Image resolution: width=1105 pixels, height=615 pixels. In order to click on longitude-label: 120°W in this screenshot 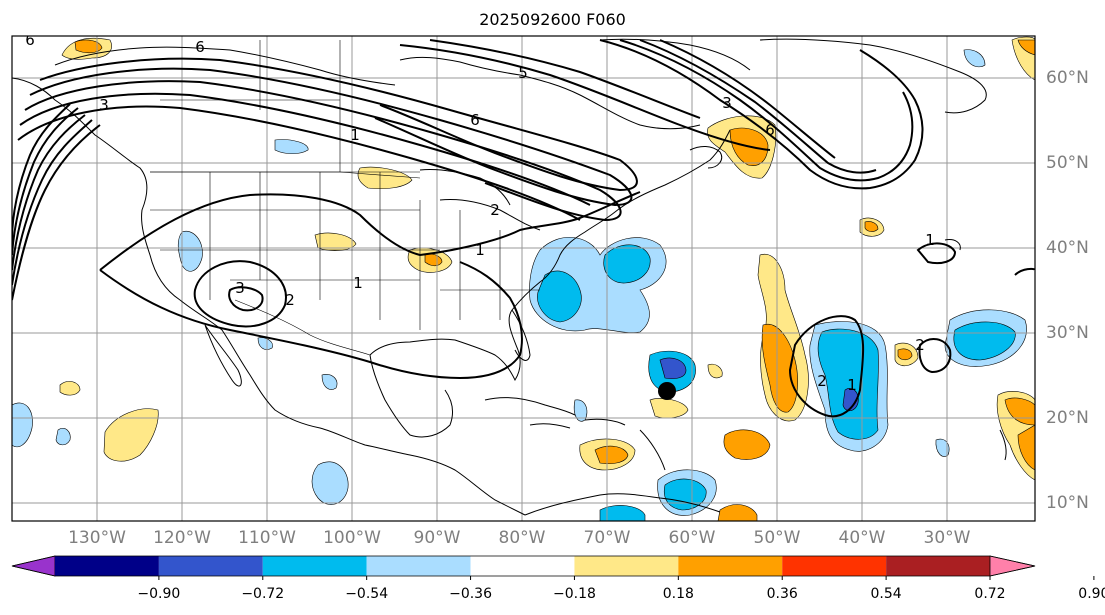, I will do `click(182, 538)`.